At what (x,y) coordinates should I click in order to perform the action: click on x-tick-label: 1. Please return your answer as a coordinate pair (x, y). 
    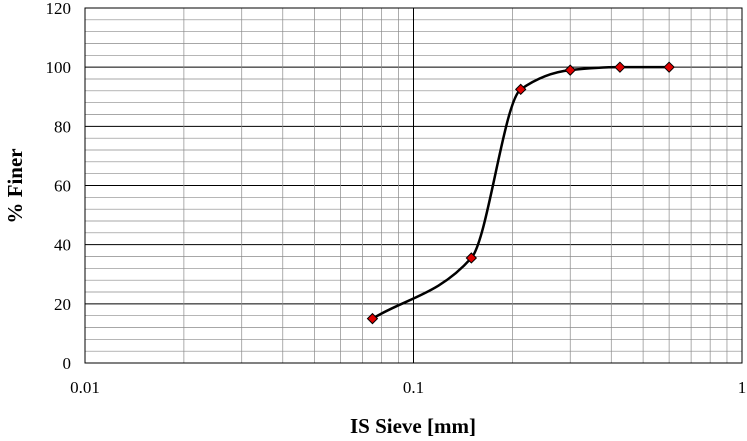
    Looking at the image, I should click on (742, 387).